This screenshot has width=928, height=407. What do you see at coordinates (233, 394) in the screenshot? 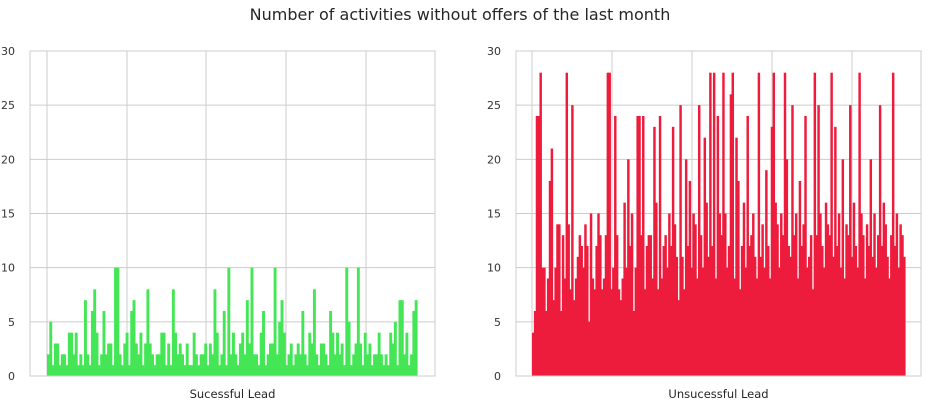
I see `x-axis-label-sucessful: Sucessful Lead` at bounding box center [233, 394].